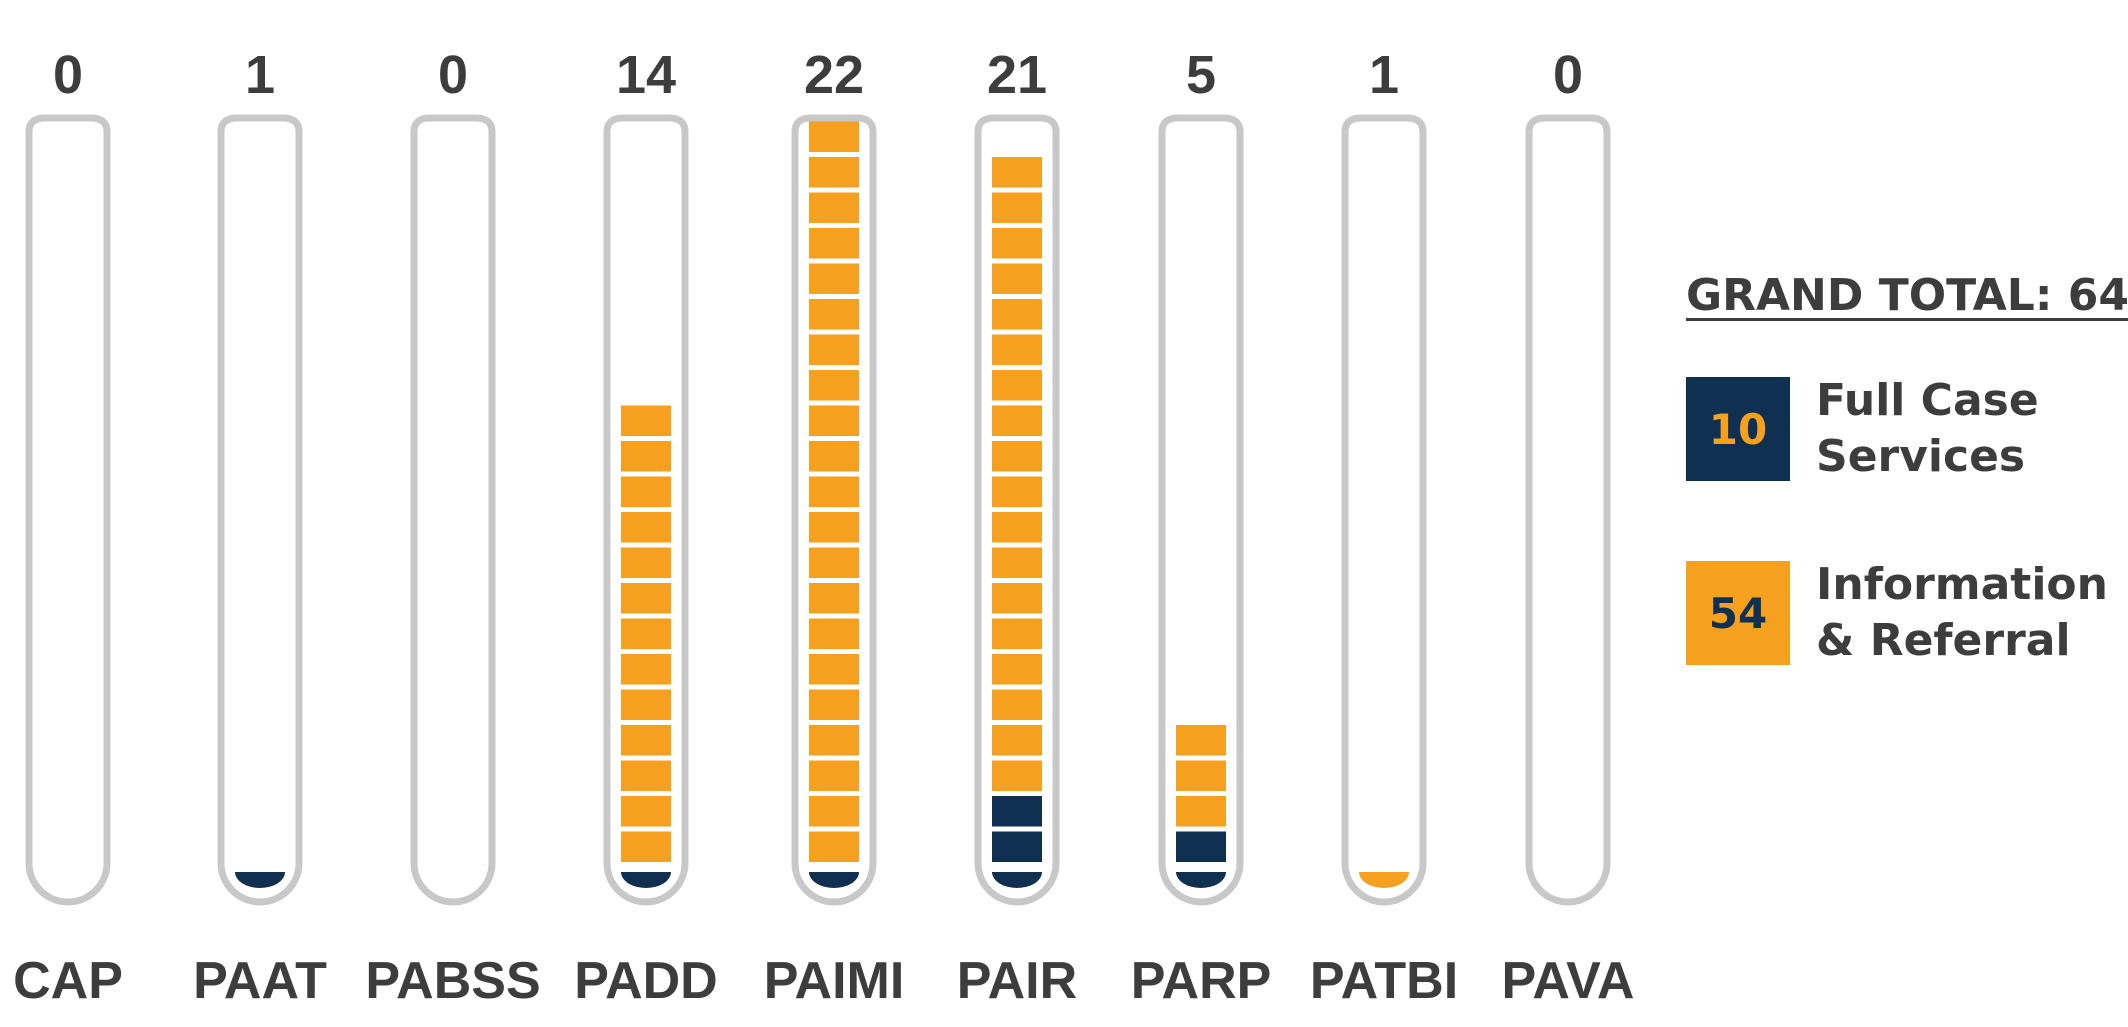 The image size is (2128, 1027). Describe the element at coordinates (1921, 456) in the screenshot. I see `legend-label-line: Services` at that location.